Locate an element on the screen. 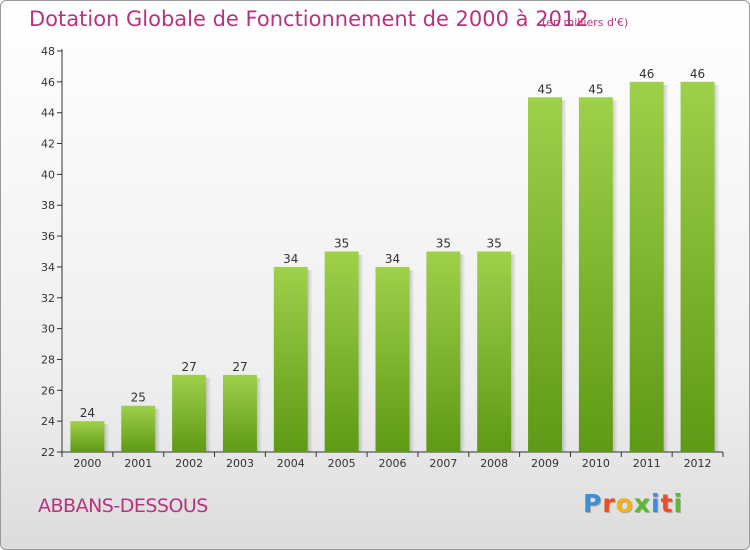 Image resolution: width=750 pixels, height=550 pixels. x-tick-label: 2003 is located at coordinates (240, 463).